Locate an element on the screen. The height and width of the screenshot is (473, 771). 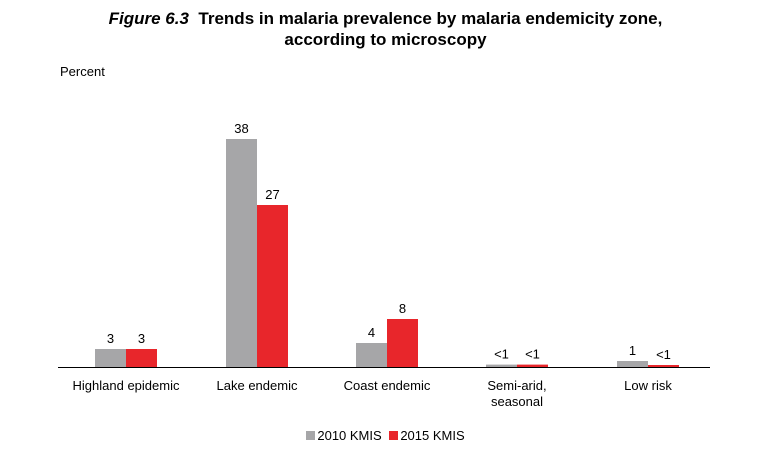
legend-item-2015: 2015 KMIS is located at coordinates (427, 435).